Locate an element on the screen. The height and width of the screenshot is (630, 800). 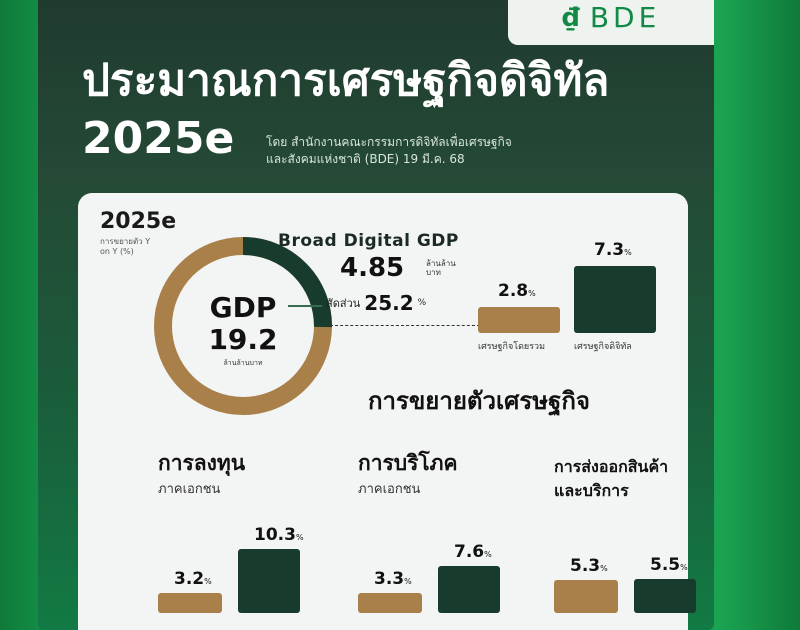
bar-digital is located at coordinates (615, 299).